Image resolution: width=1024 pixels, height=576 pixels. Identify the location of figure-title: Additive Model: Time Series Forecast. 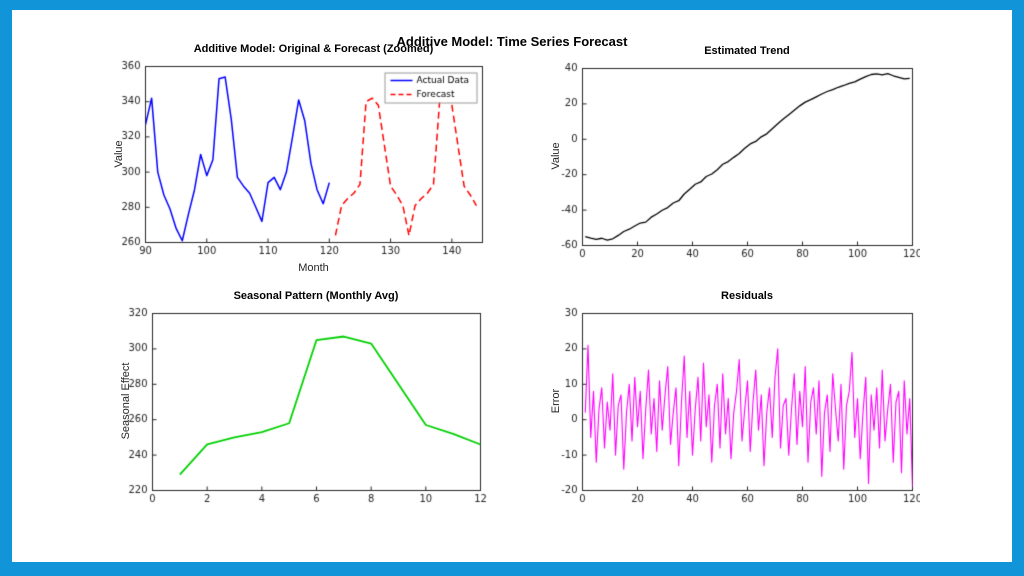
(512, 41).